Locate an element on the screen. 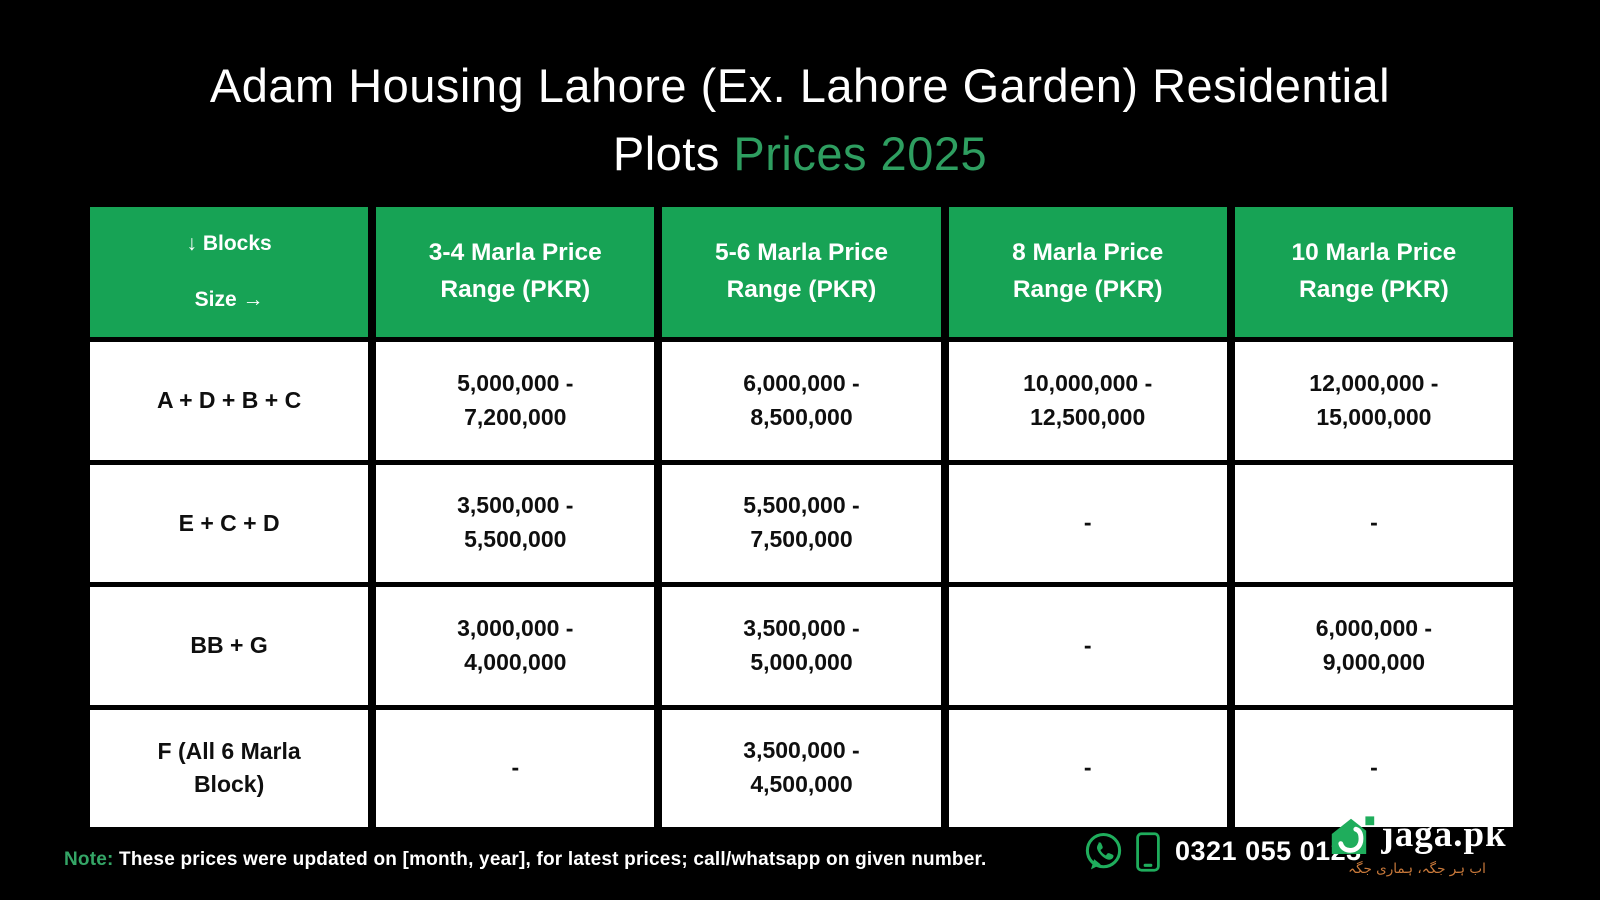 Image resolution: width=1600 pixels, height=900 pixels. price-value: 6,000,000 - 8,500,000 is located at coordinates (801, 399).